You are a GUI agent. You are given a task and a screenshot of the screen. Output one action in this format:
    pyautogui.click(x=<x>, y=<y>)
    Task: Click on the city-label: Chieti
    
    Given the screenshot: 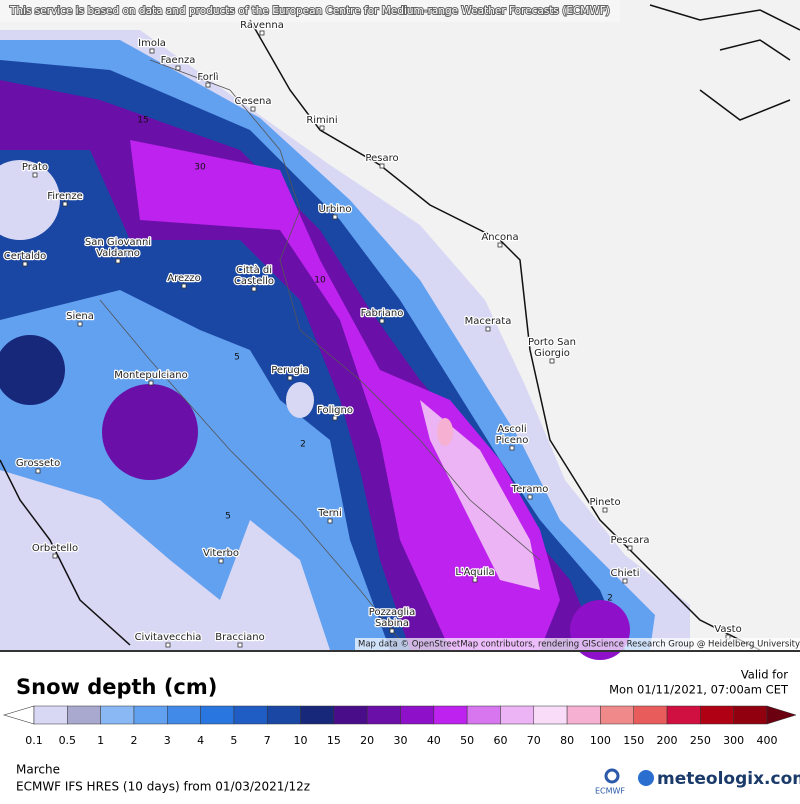 What is the action you would take?
    pyautogui.click(x=625, y=573)
    